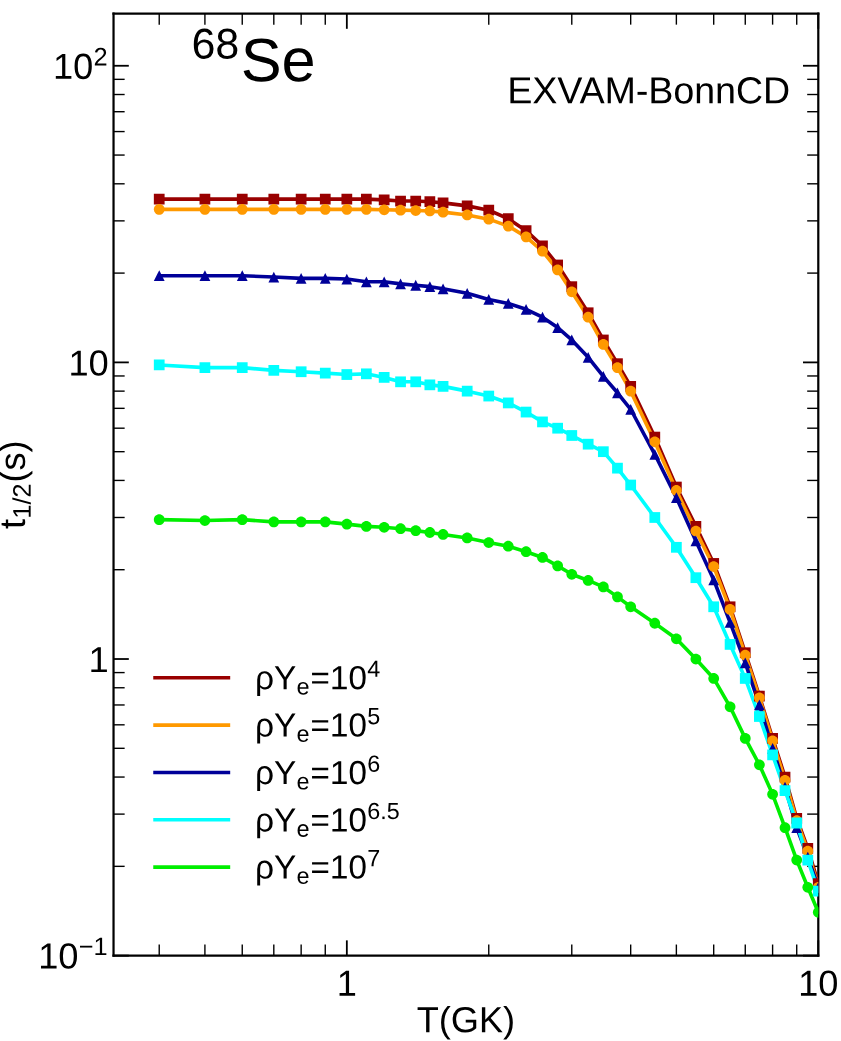 This screenshot has width=841, height=1041. I want to click on y-tick-label: 10$^{−1}$, so click(74, 953).